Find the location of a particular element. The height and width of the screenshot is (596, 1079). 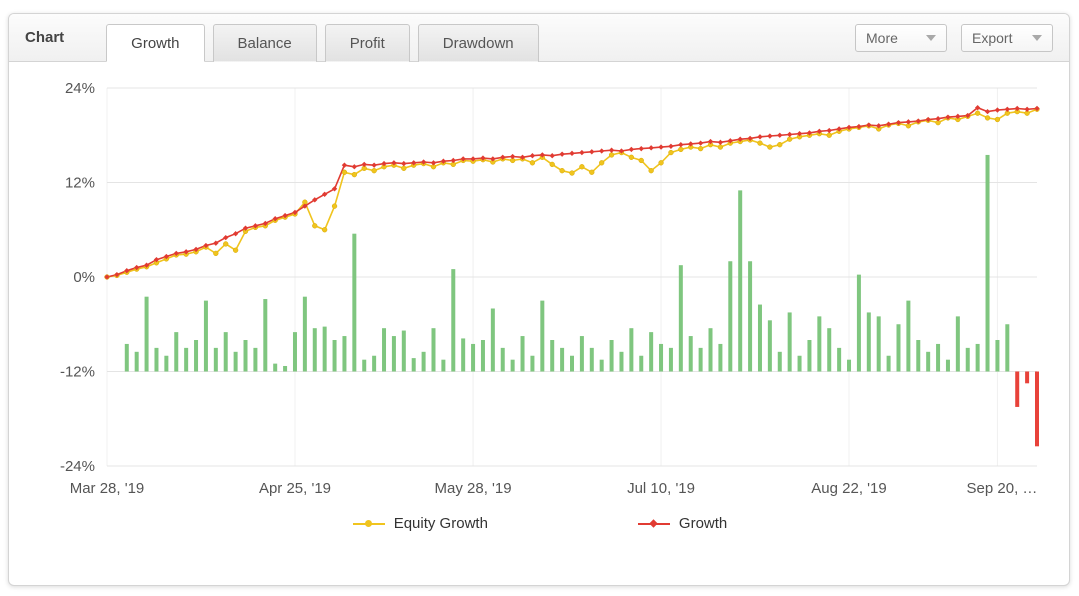

tab-drawdown: Drawdown is located at coordinates (478, 43).